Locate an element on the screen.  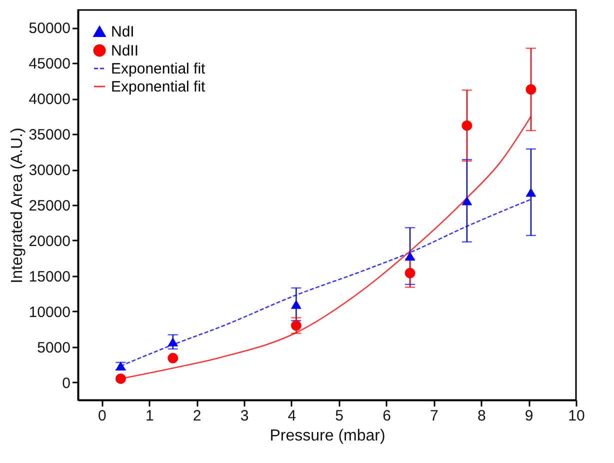
y-tick-label: 30000 is located at coordinates (49, 171).